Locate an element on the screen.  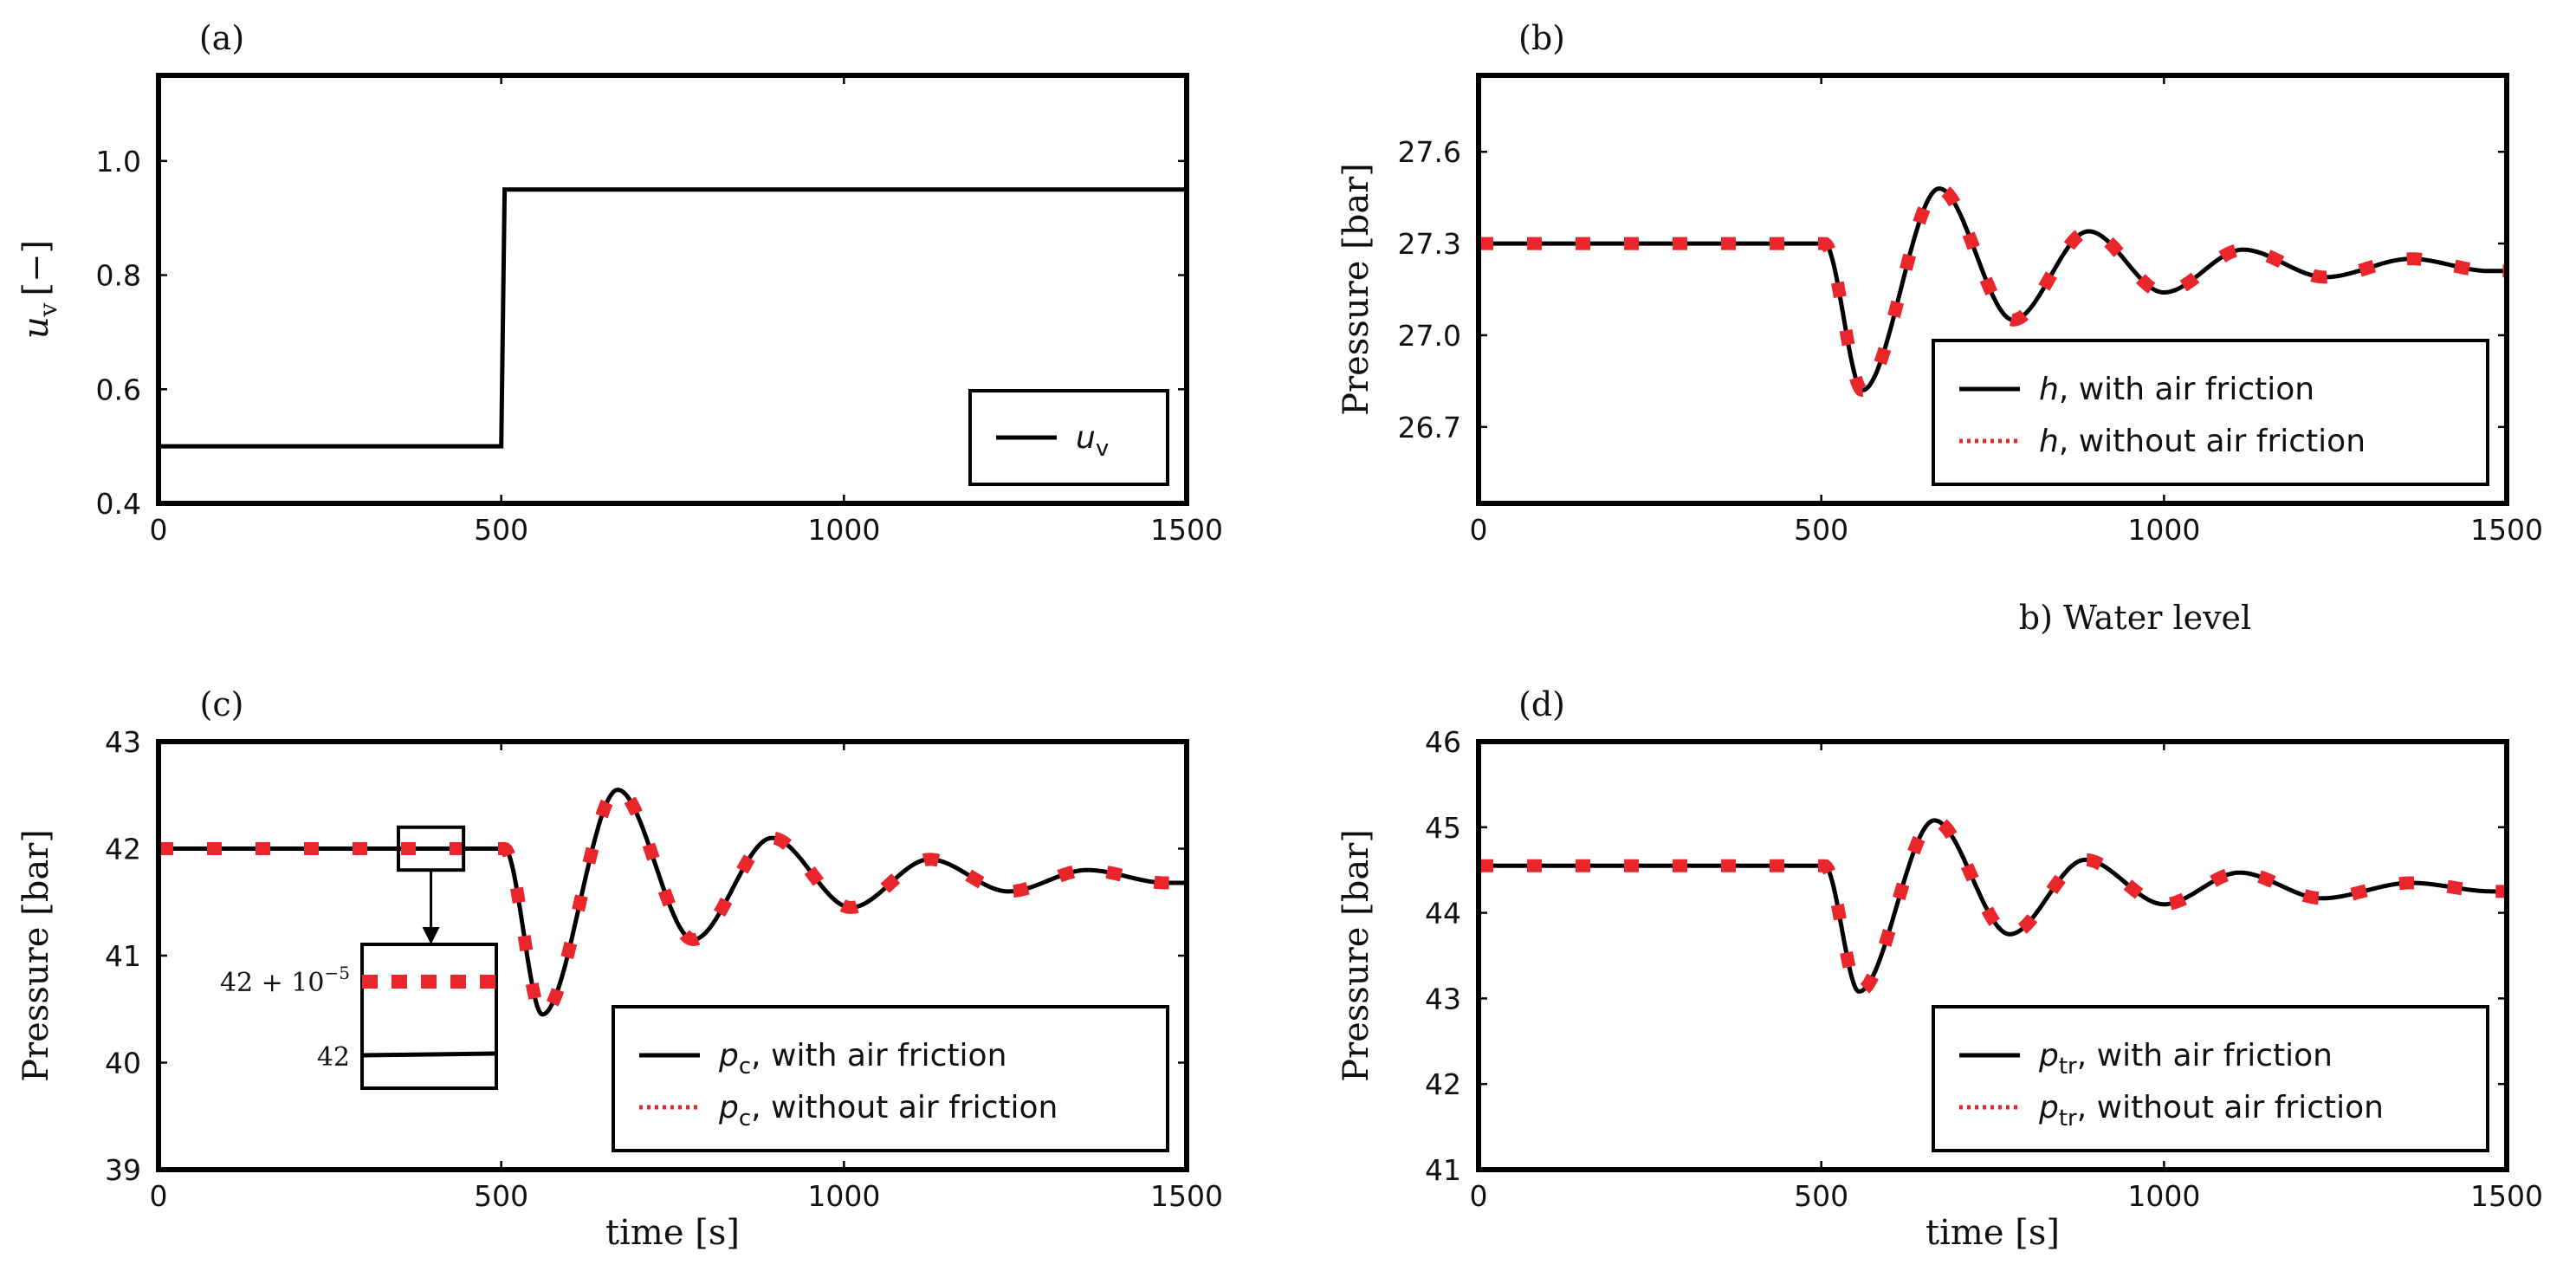
y-axis-unit: [−] is located at coordinates (36, 268).